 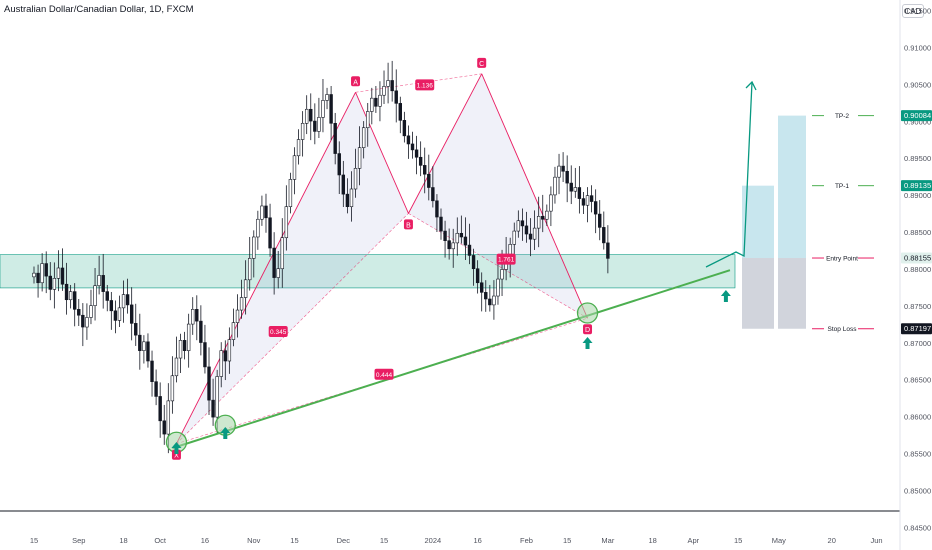 I want to click on ratio-label: 1.761, so click(x=506, y=259).